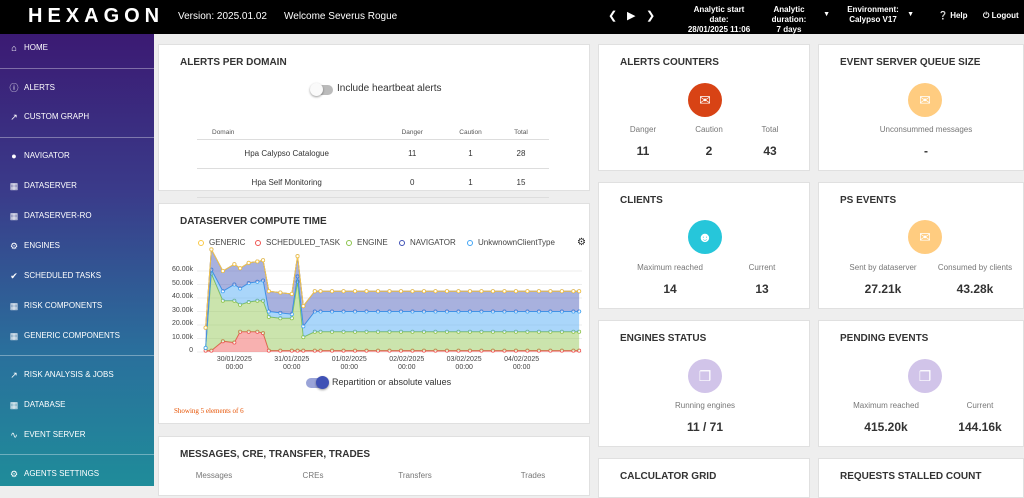 The image size is (1024, 498). I want to click on sidebar-item-custom-graph: ↗ CUSTOM GRAPH, so click(77, 117).